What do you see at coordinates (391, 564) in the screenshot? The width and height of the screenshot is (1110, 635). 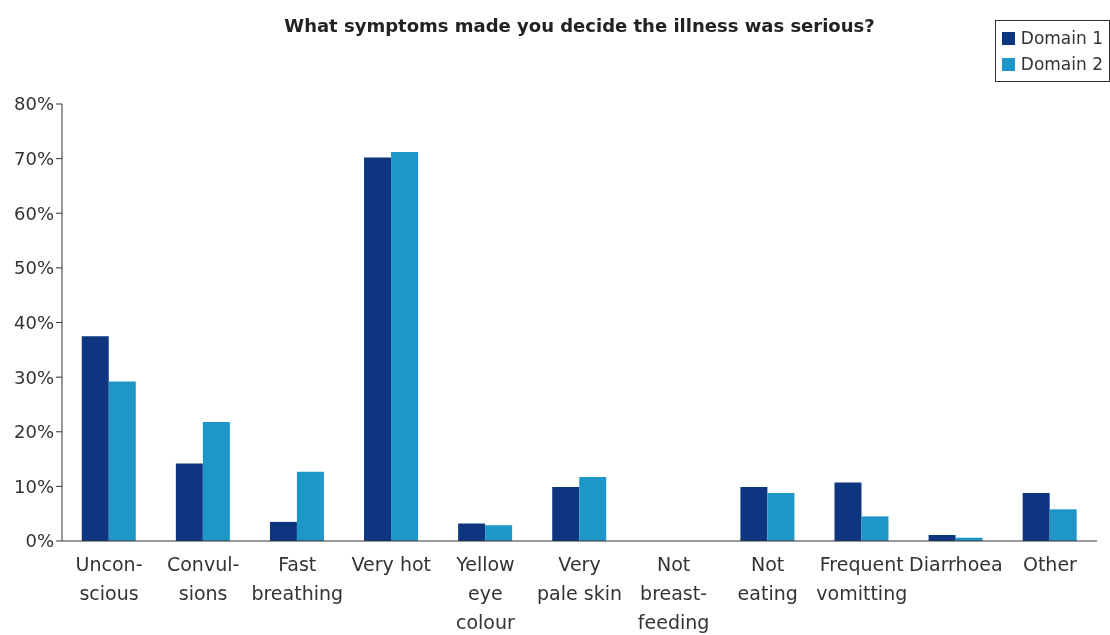 I see `x-tick-label: Very hot` at bounding box center [391, 564].